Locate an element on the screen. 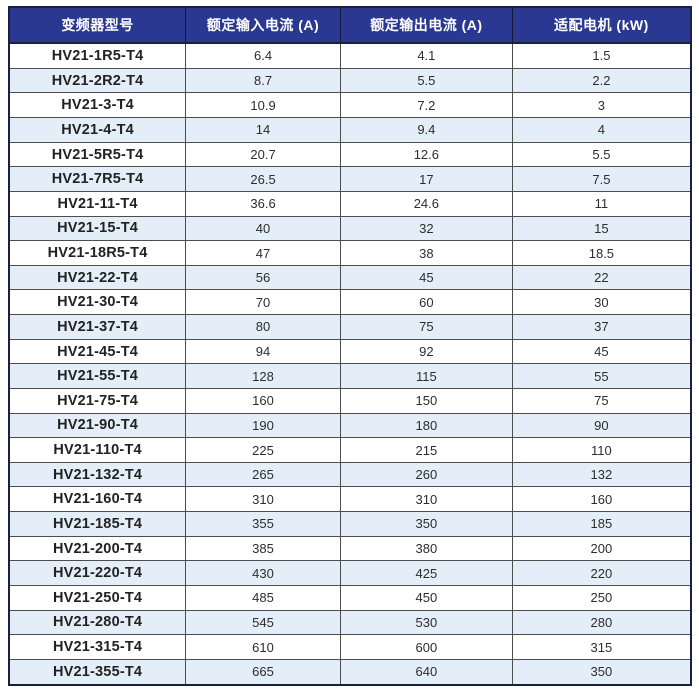  value-cell-rated-input-current: 6.4 is located at coordinates (263, 55).